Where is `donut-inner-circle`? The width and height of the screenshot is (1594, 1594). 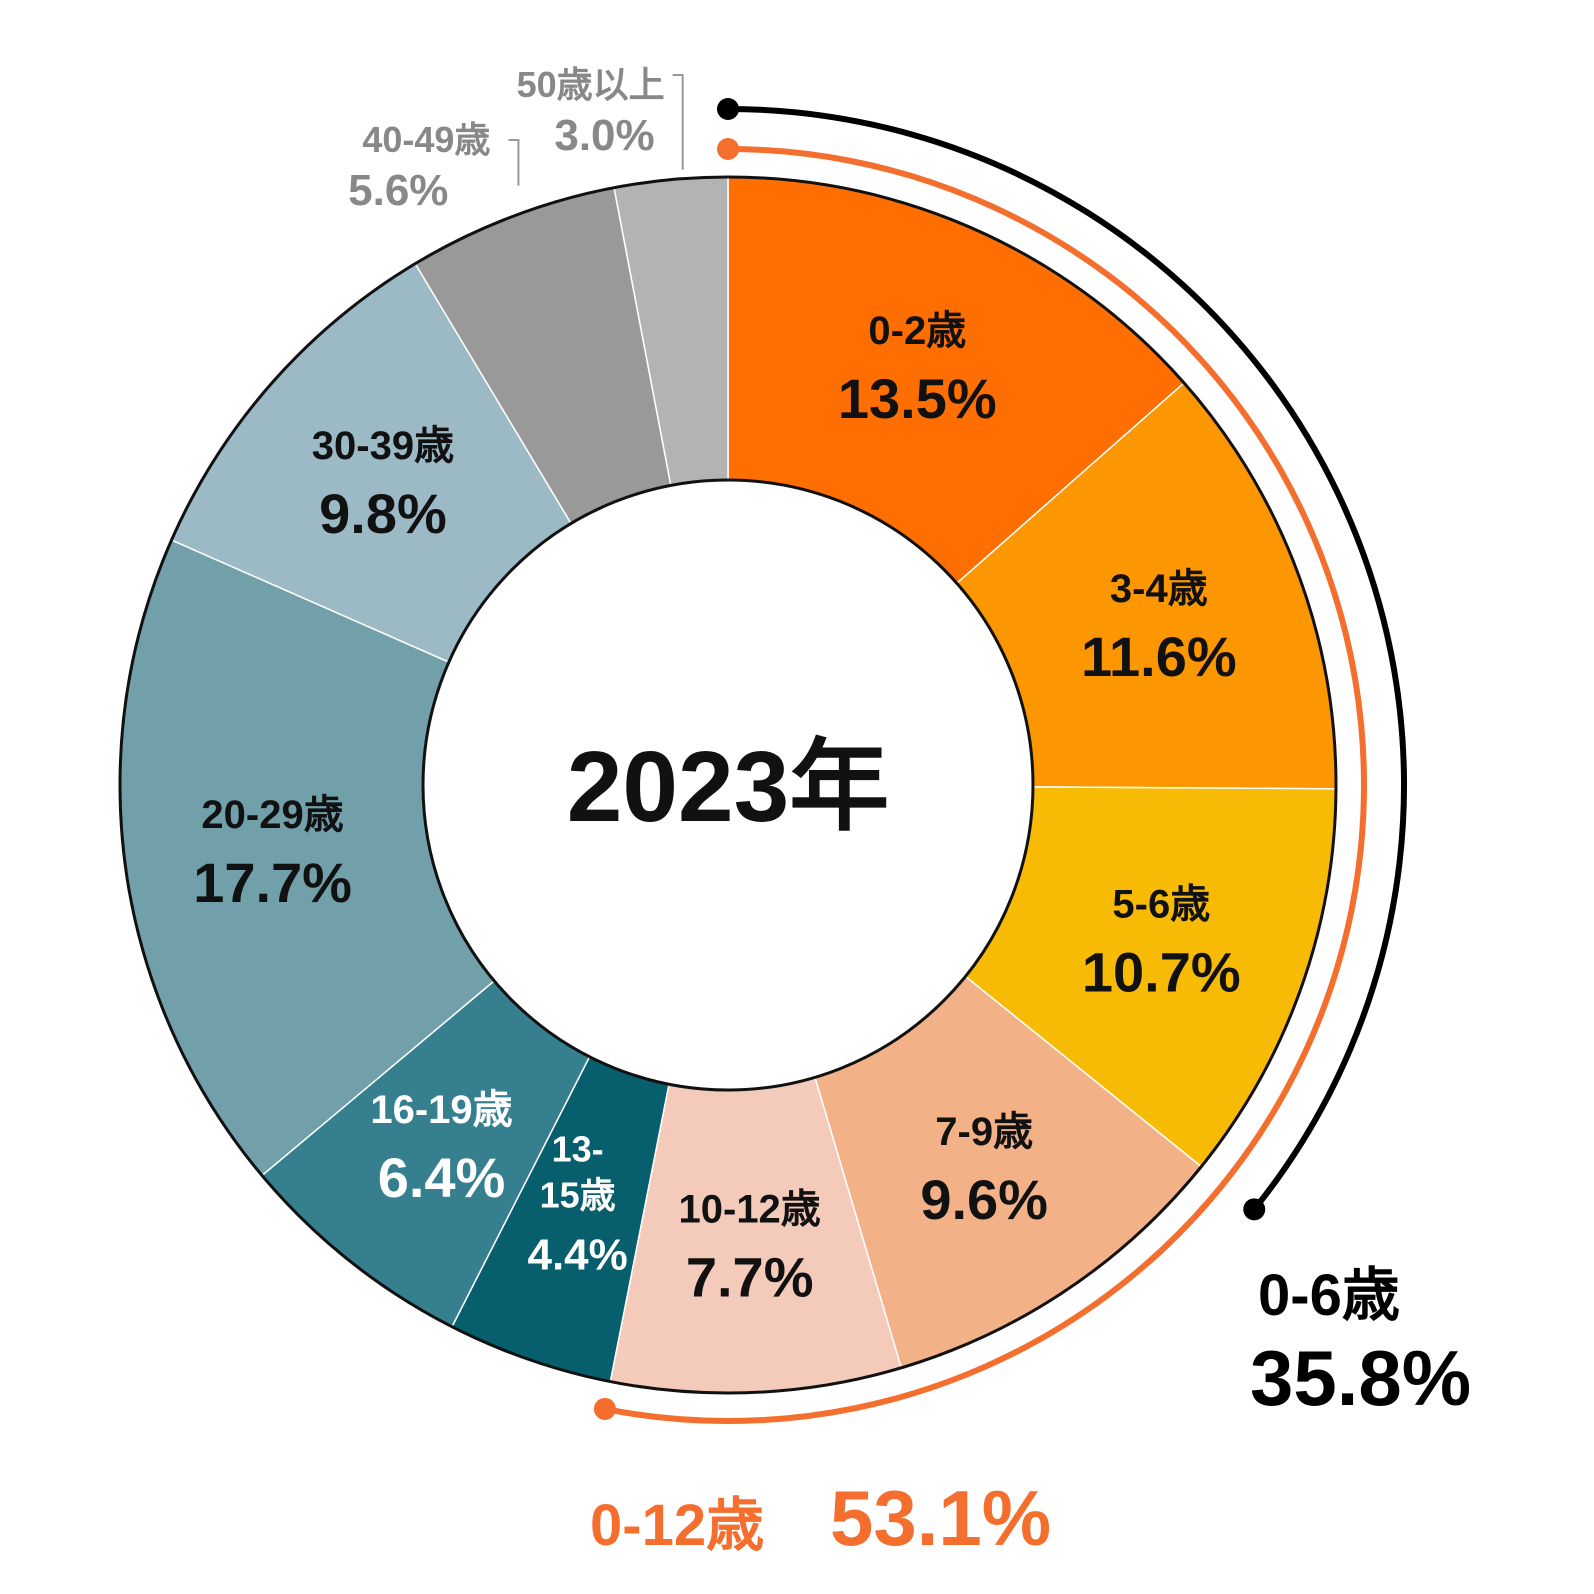
donut-inner-circle is located at coordinates (728, 785).